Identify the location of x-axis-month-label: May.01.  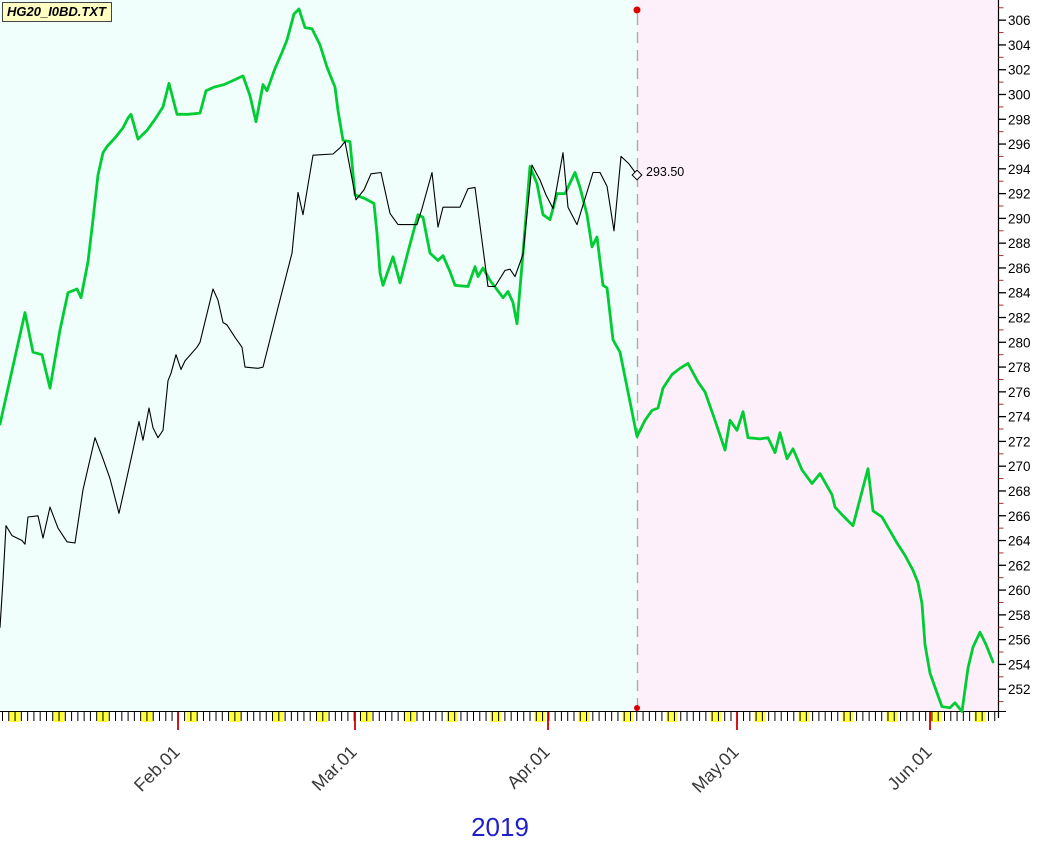
(715, 769).